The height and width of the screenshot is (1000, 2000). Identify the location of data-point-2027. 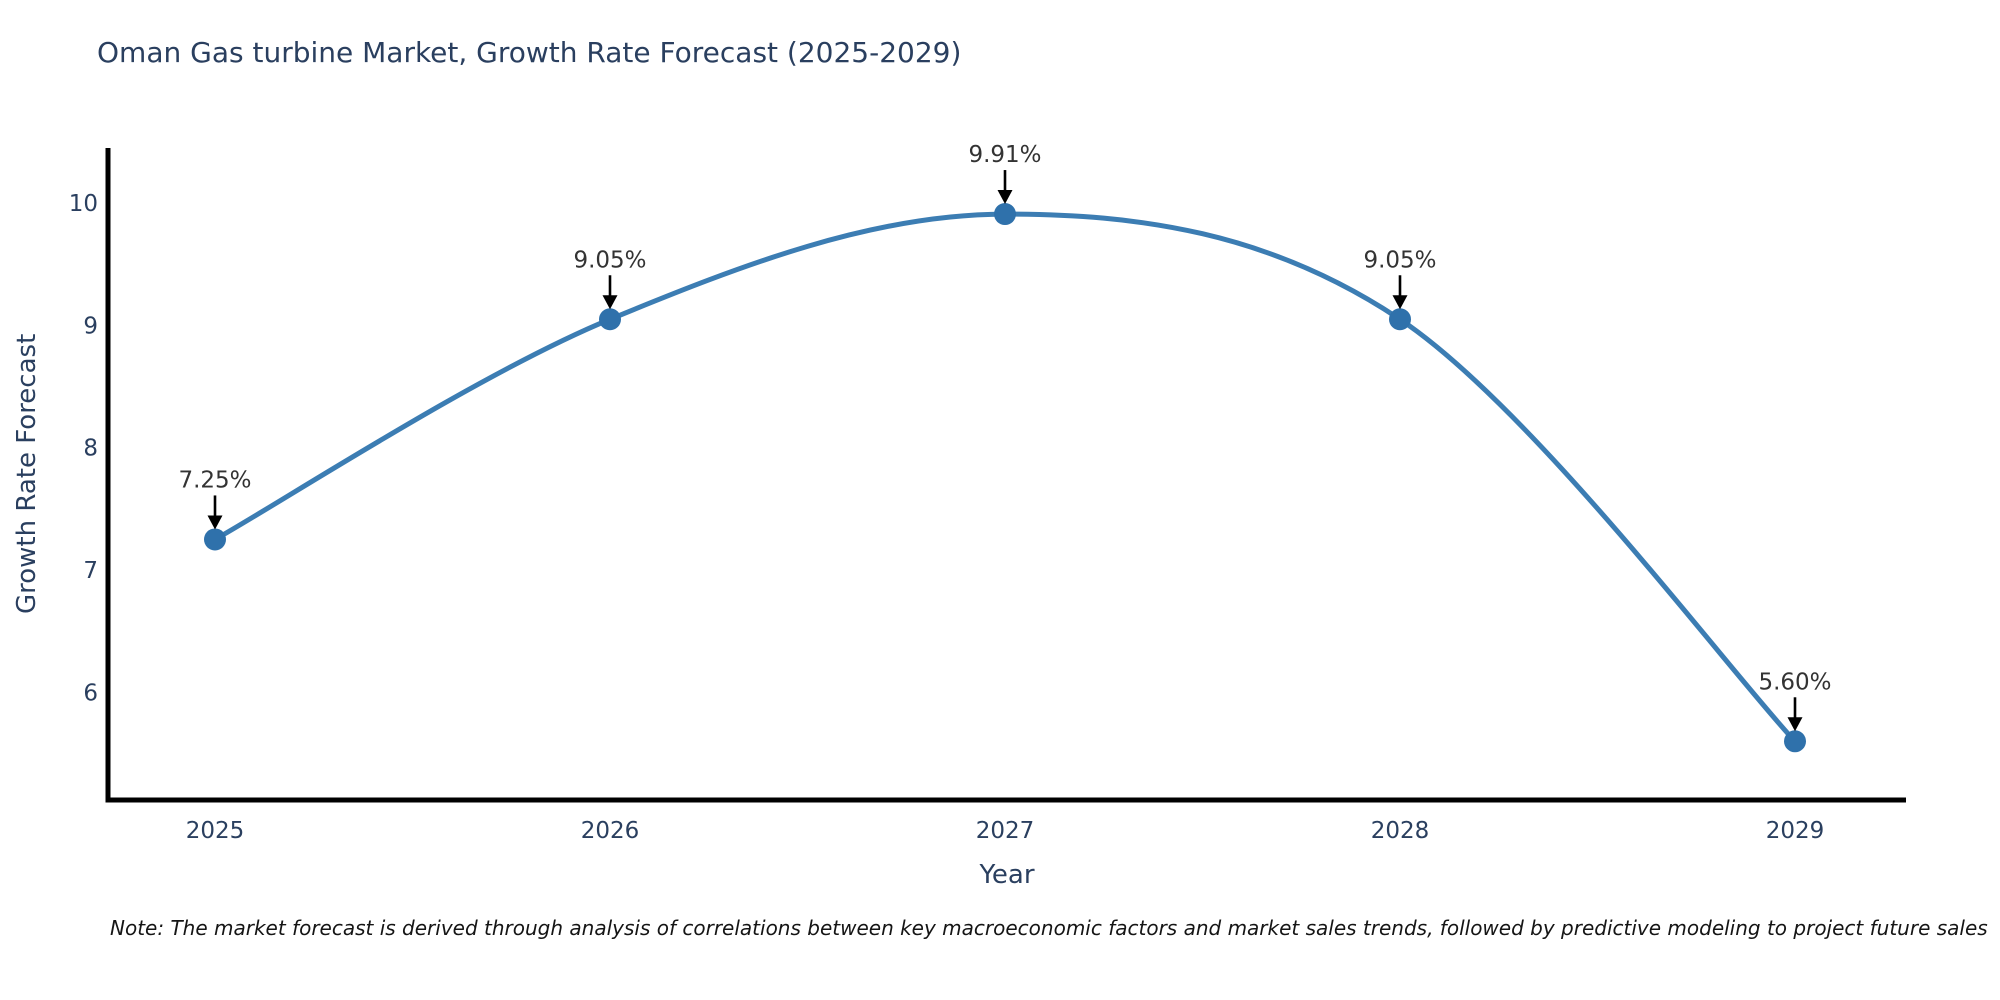
(1005, 214).